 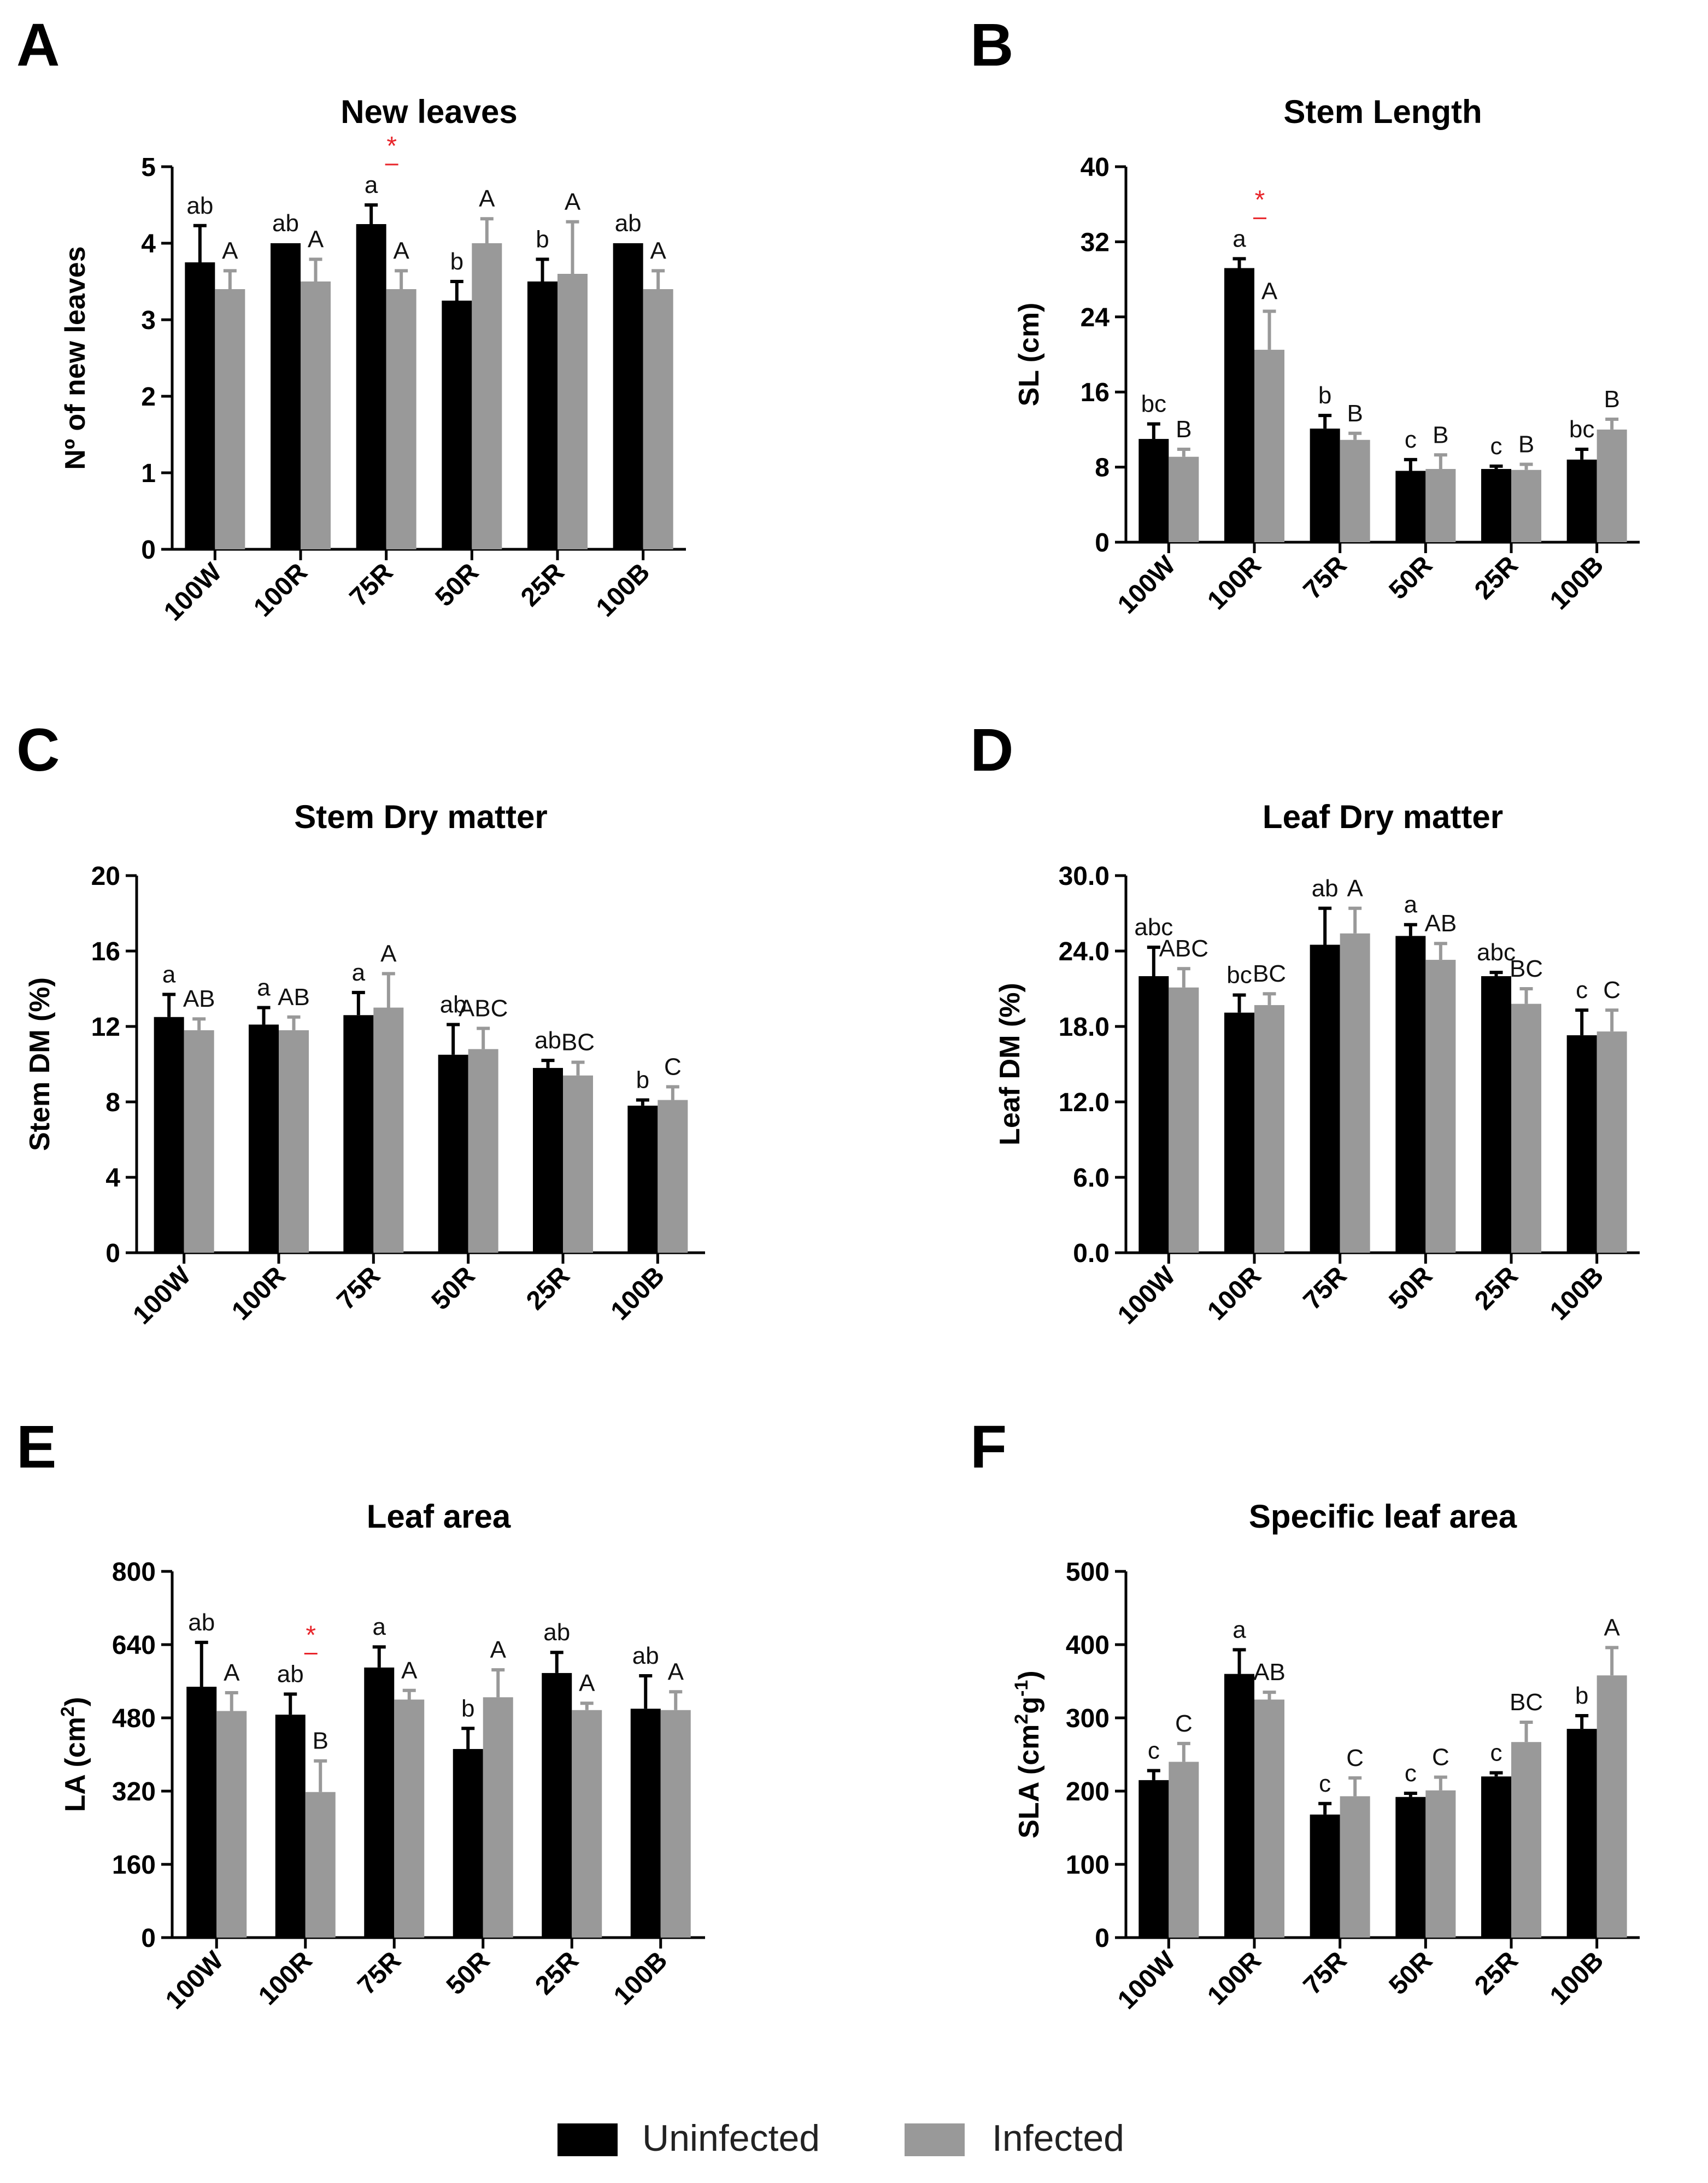 What do you see at coordinates (1440, 1757) in the screenshot?
I see `significance-letter: C` at bounding box center [1440, 1757].